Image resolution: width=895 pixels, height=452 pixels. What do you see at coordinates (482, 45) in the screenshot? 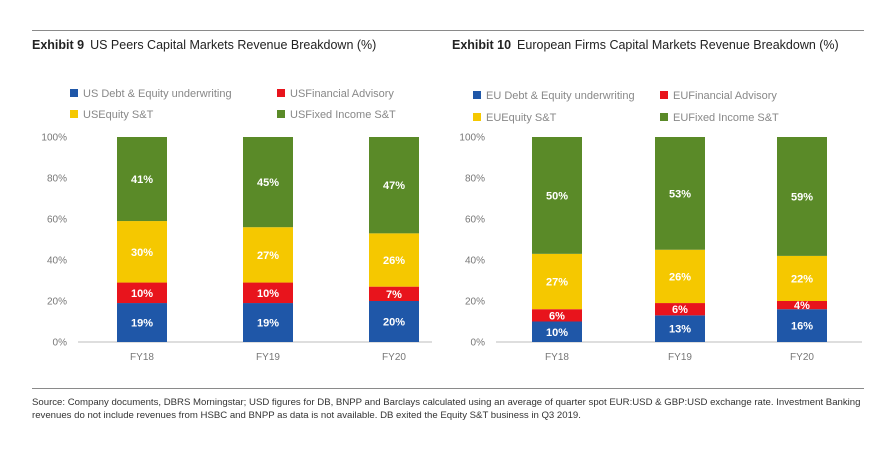
I see `chart-2-exhibit-label: Exhibit 10` at bounding box center [482, 45].